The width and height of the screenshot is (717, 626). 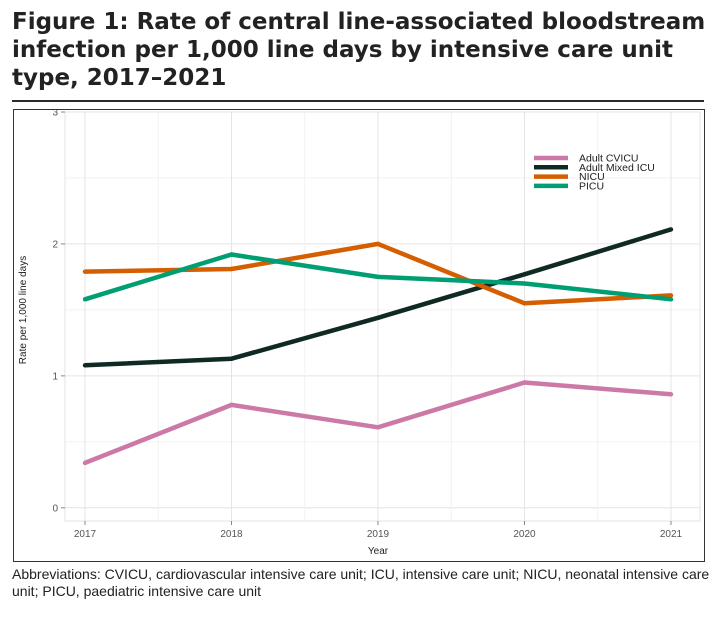 I want to click on y-tick-label: 3, so click(x=55, y=114).